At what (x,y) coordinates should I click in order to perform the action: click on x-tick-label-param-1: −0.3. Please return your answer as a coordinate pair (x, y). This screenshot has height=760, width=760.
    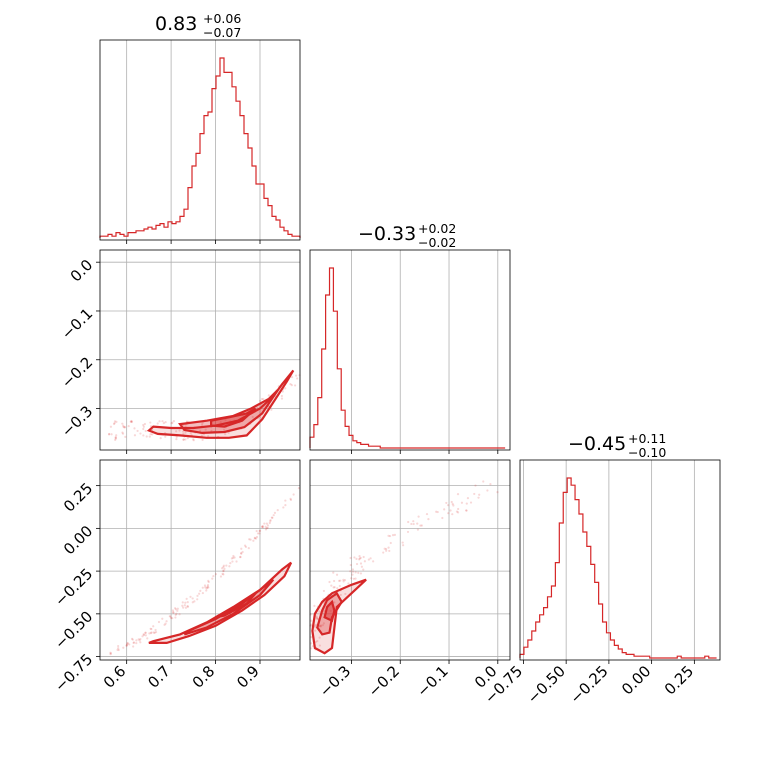
    Looking at the image, I should click on (335, 681).